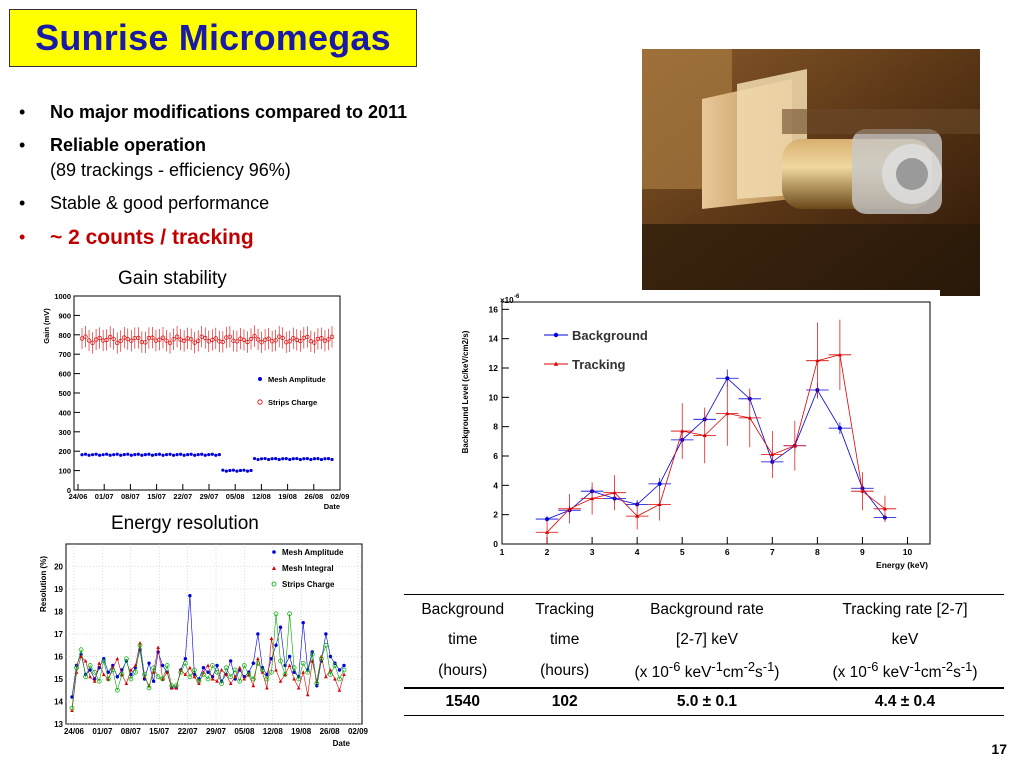  What do you see at coordinates (931, 673) in the screenshot?
I see `unit-part: cm` at bounding box center [931, 673].